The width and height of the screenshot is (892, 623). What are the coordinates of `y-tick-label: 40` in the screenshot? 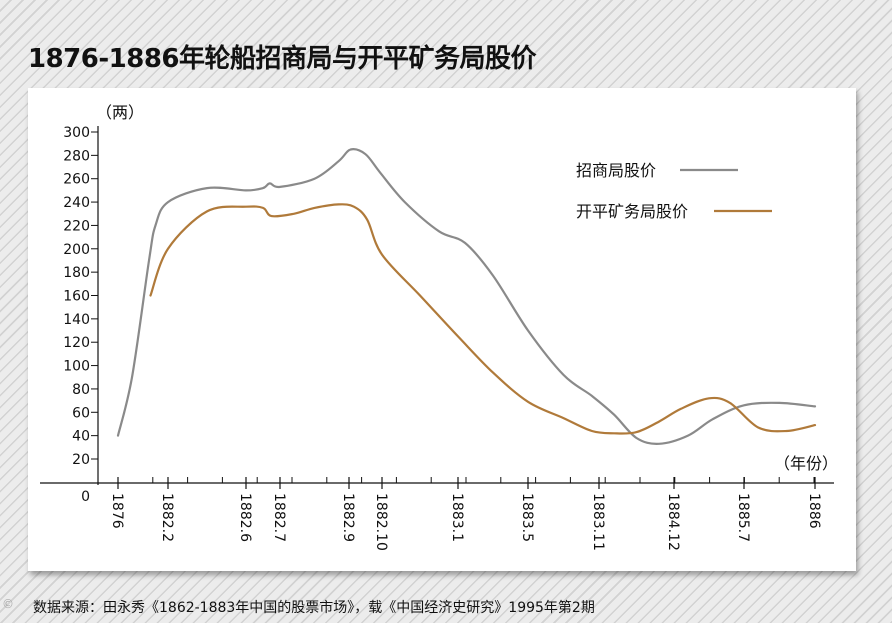 It's located at (81, 437).